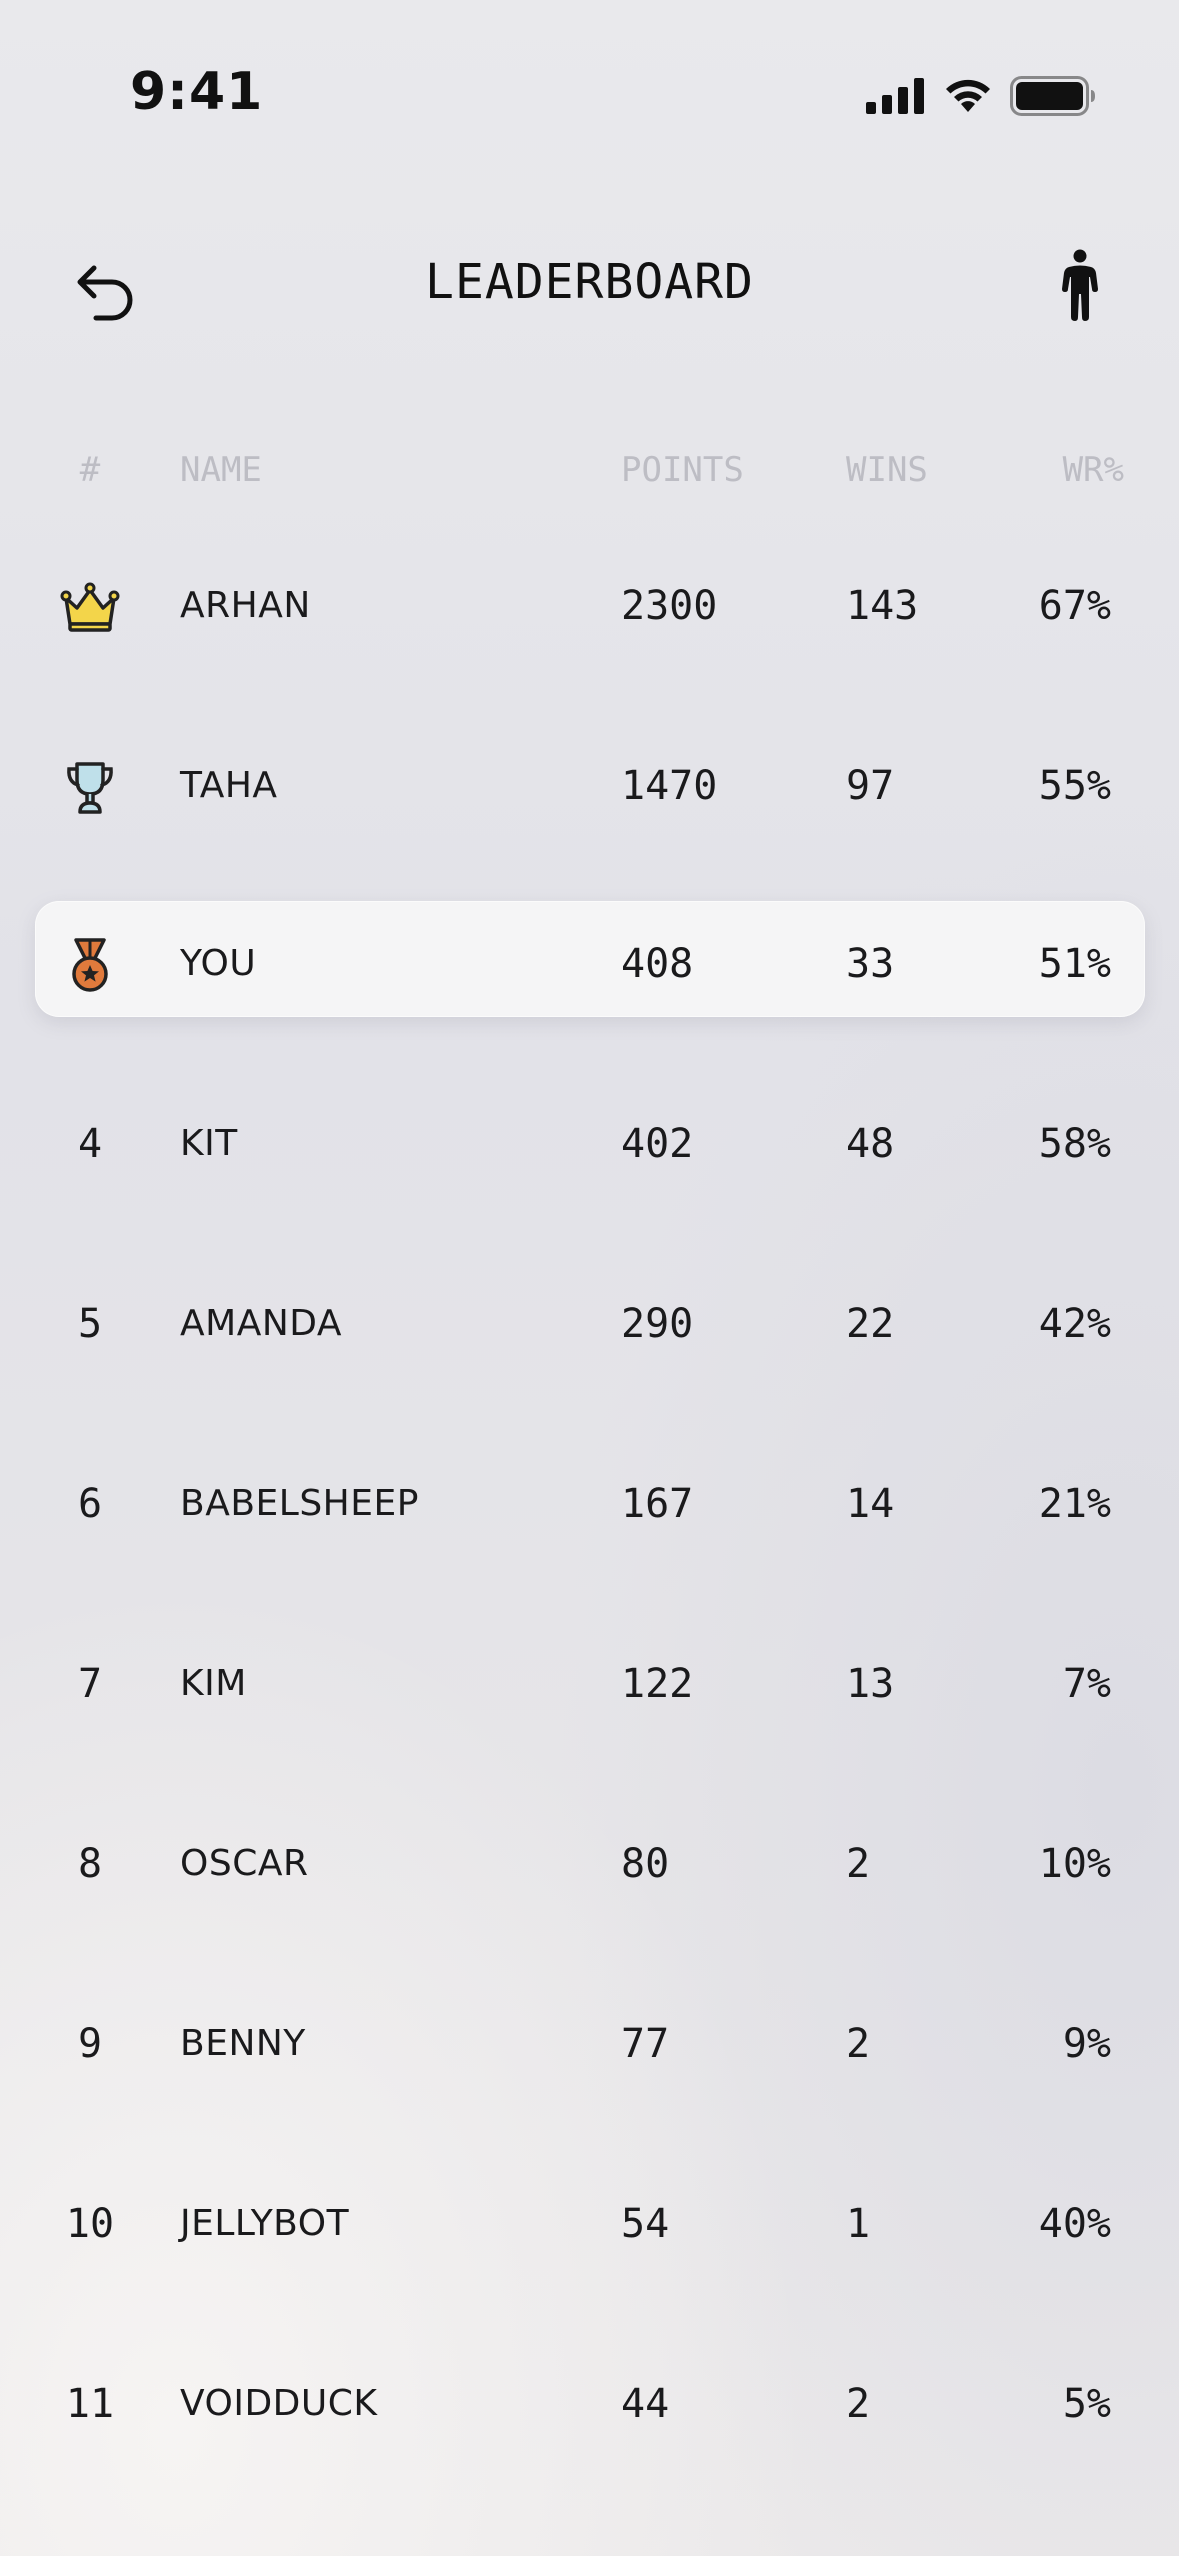 The width and height of the screenshot is (1179, 2556). Describe the element at coordinates (1052, 96) in the screenshot. I see `battery-icon` at that location.